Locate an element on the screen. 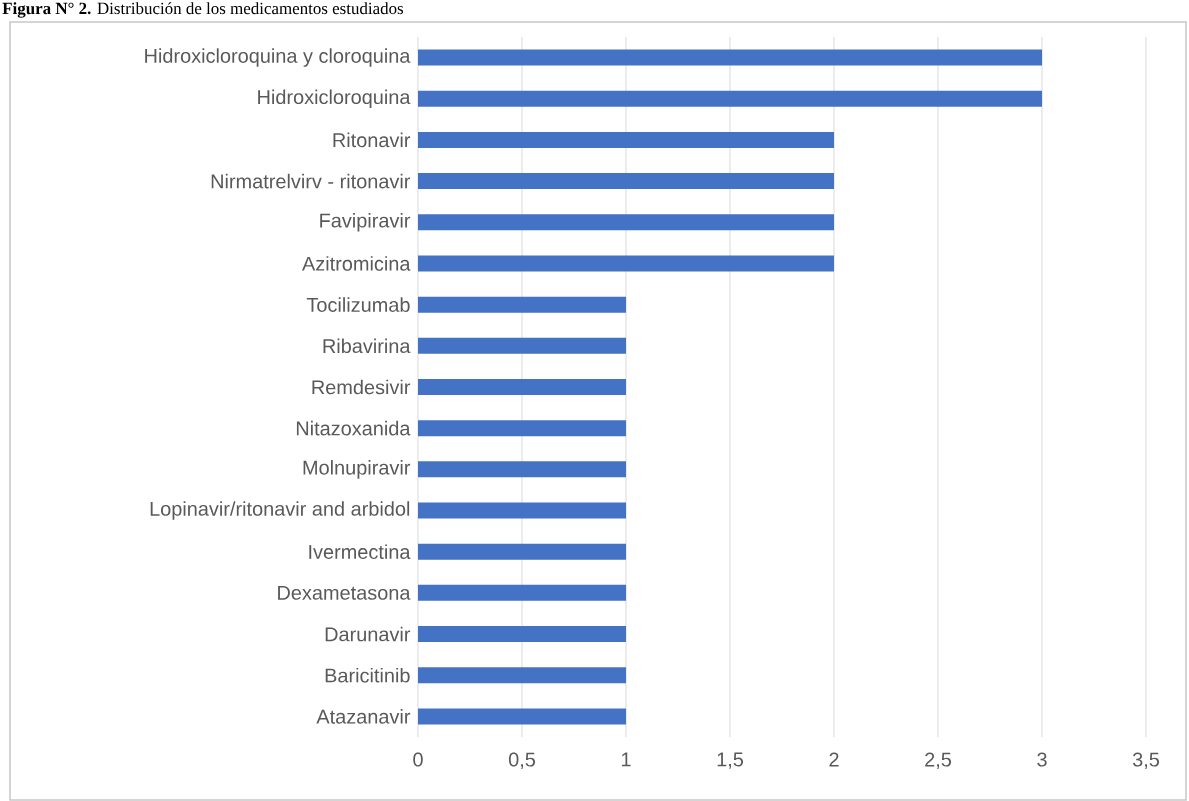 The width and height of the screenshot is (1189, 801). y-tick-label: Nirmatrelvirv - ritonavir is located at coordinates (311, 181).